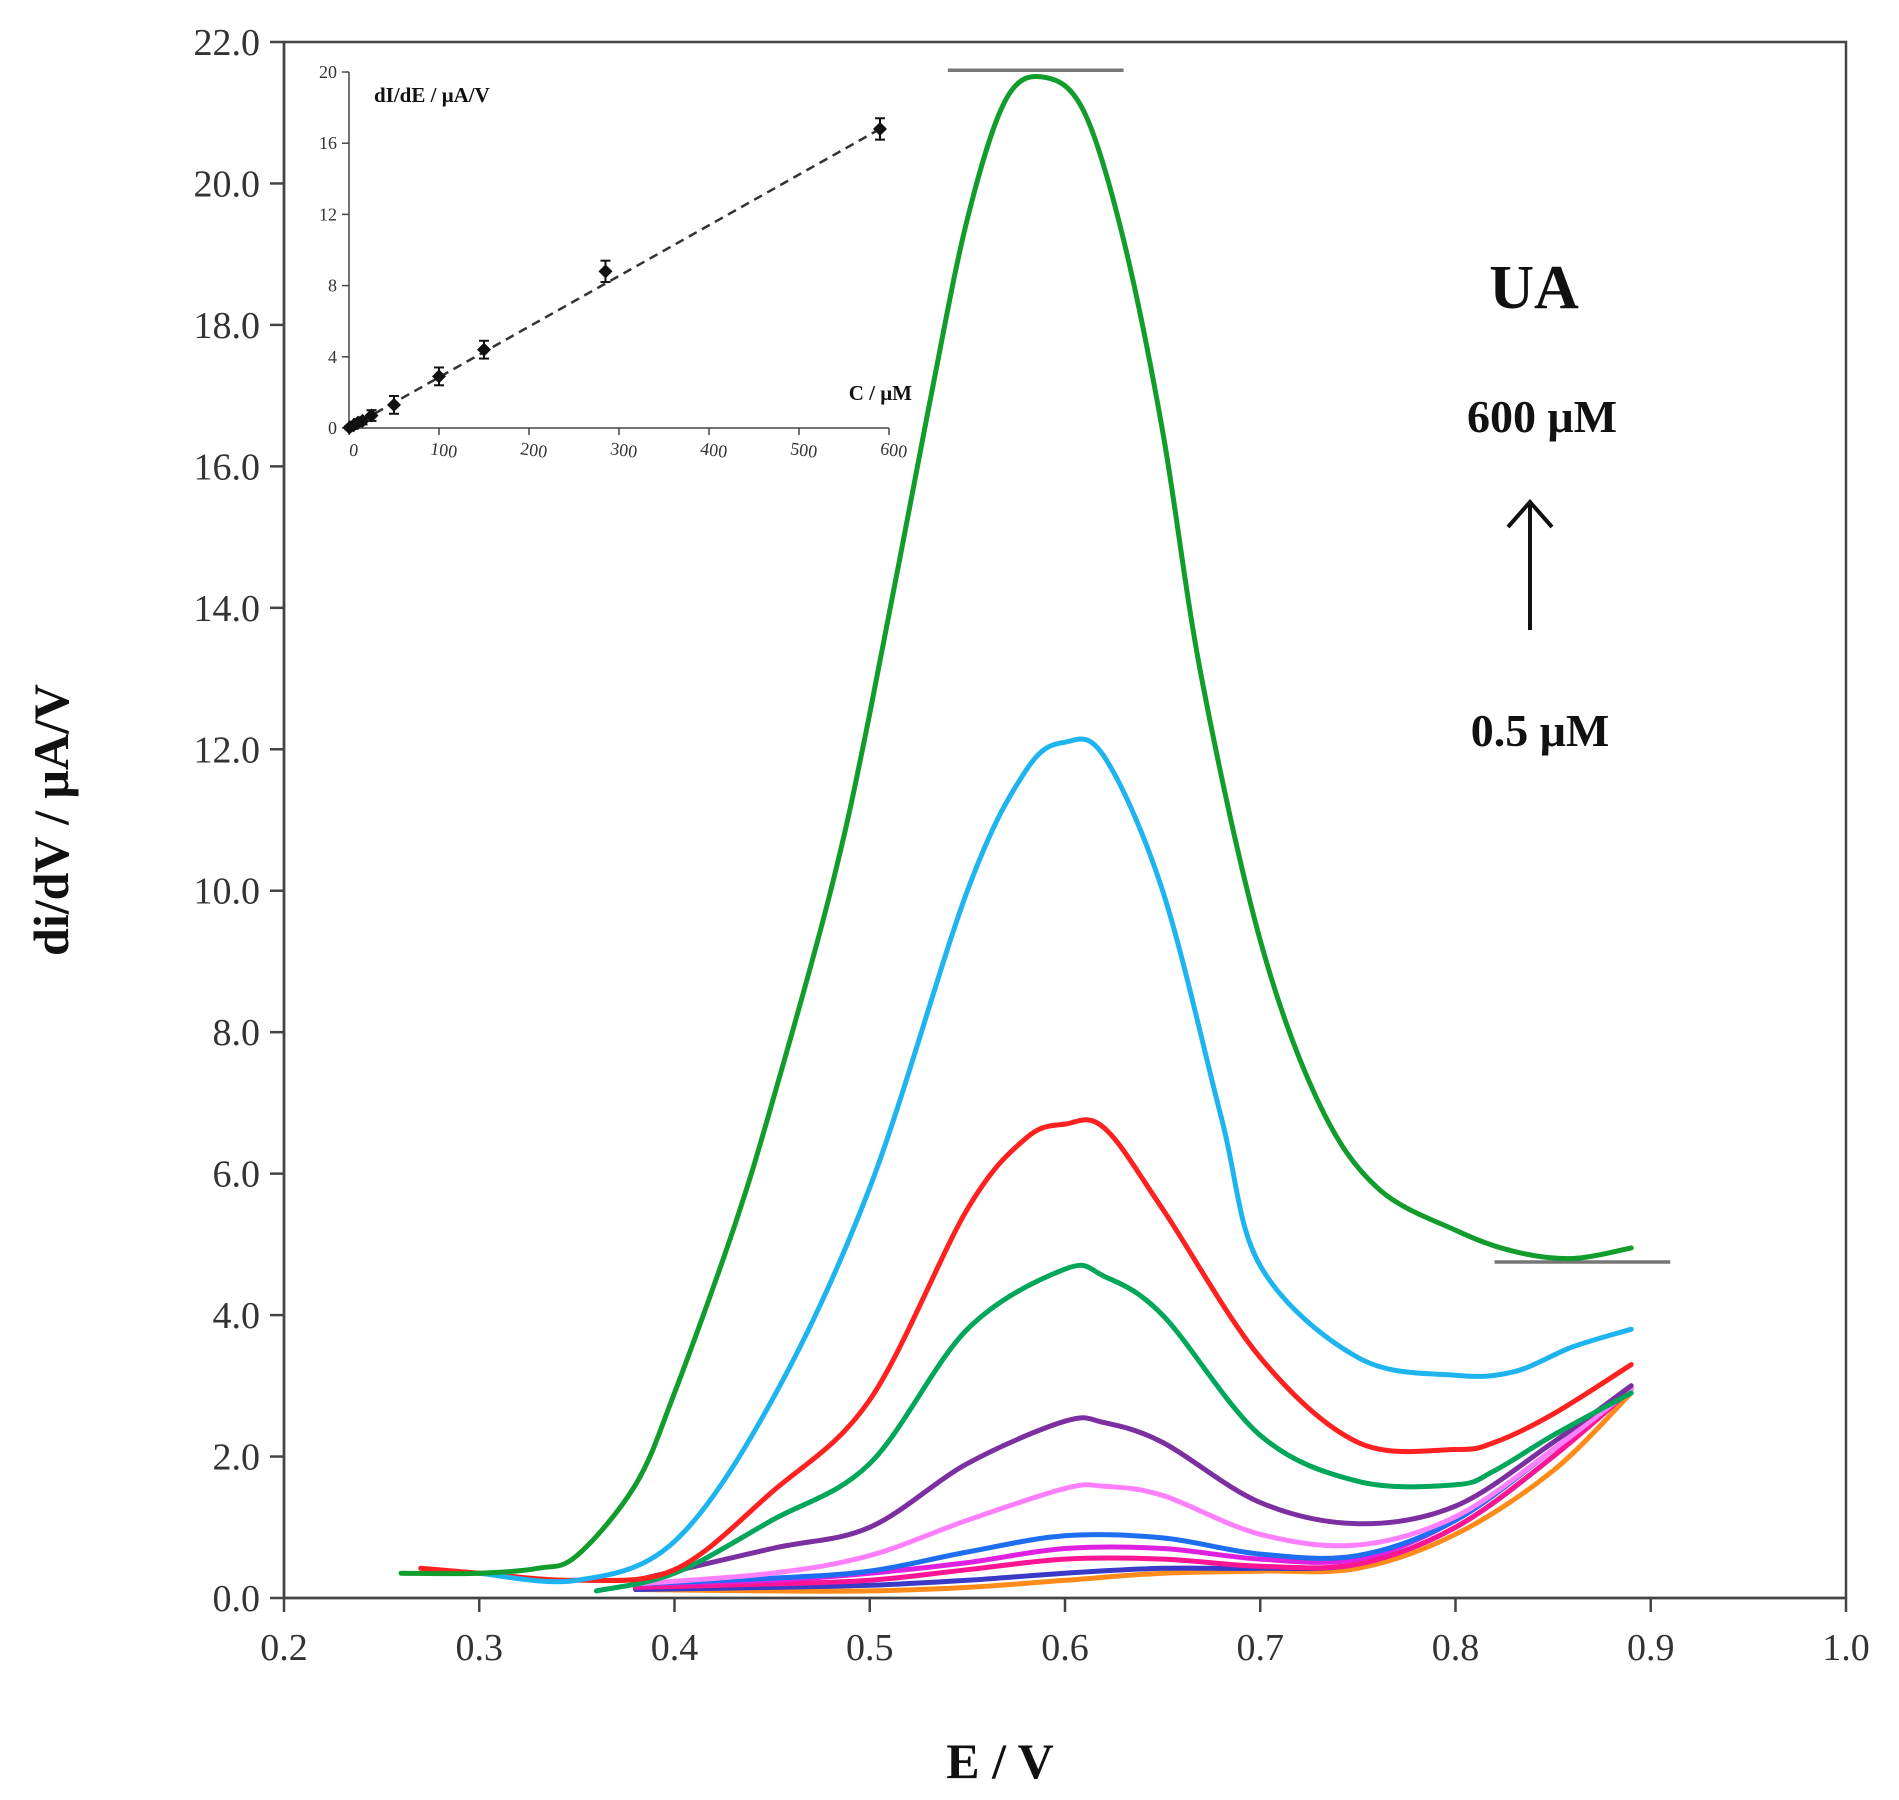 This screenshot has height=1800, width=1899. Describe the element at coordinates (534, 450) in the screenshot. I see `inset-x-tick-label: 200` at that location.